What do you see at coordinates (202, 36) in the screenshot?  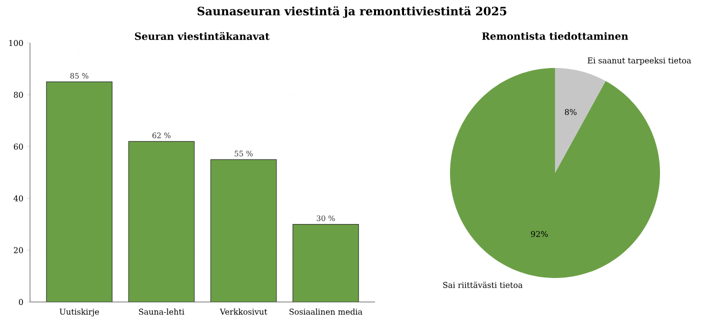 I see `chart-title: Seuran viestintäkanavat` at bounding box center [202, 36].